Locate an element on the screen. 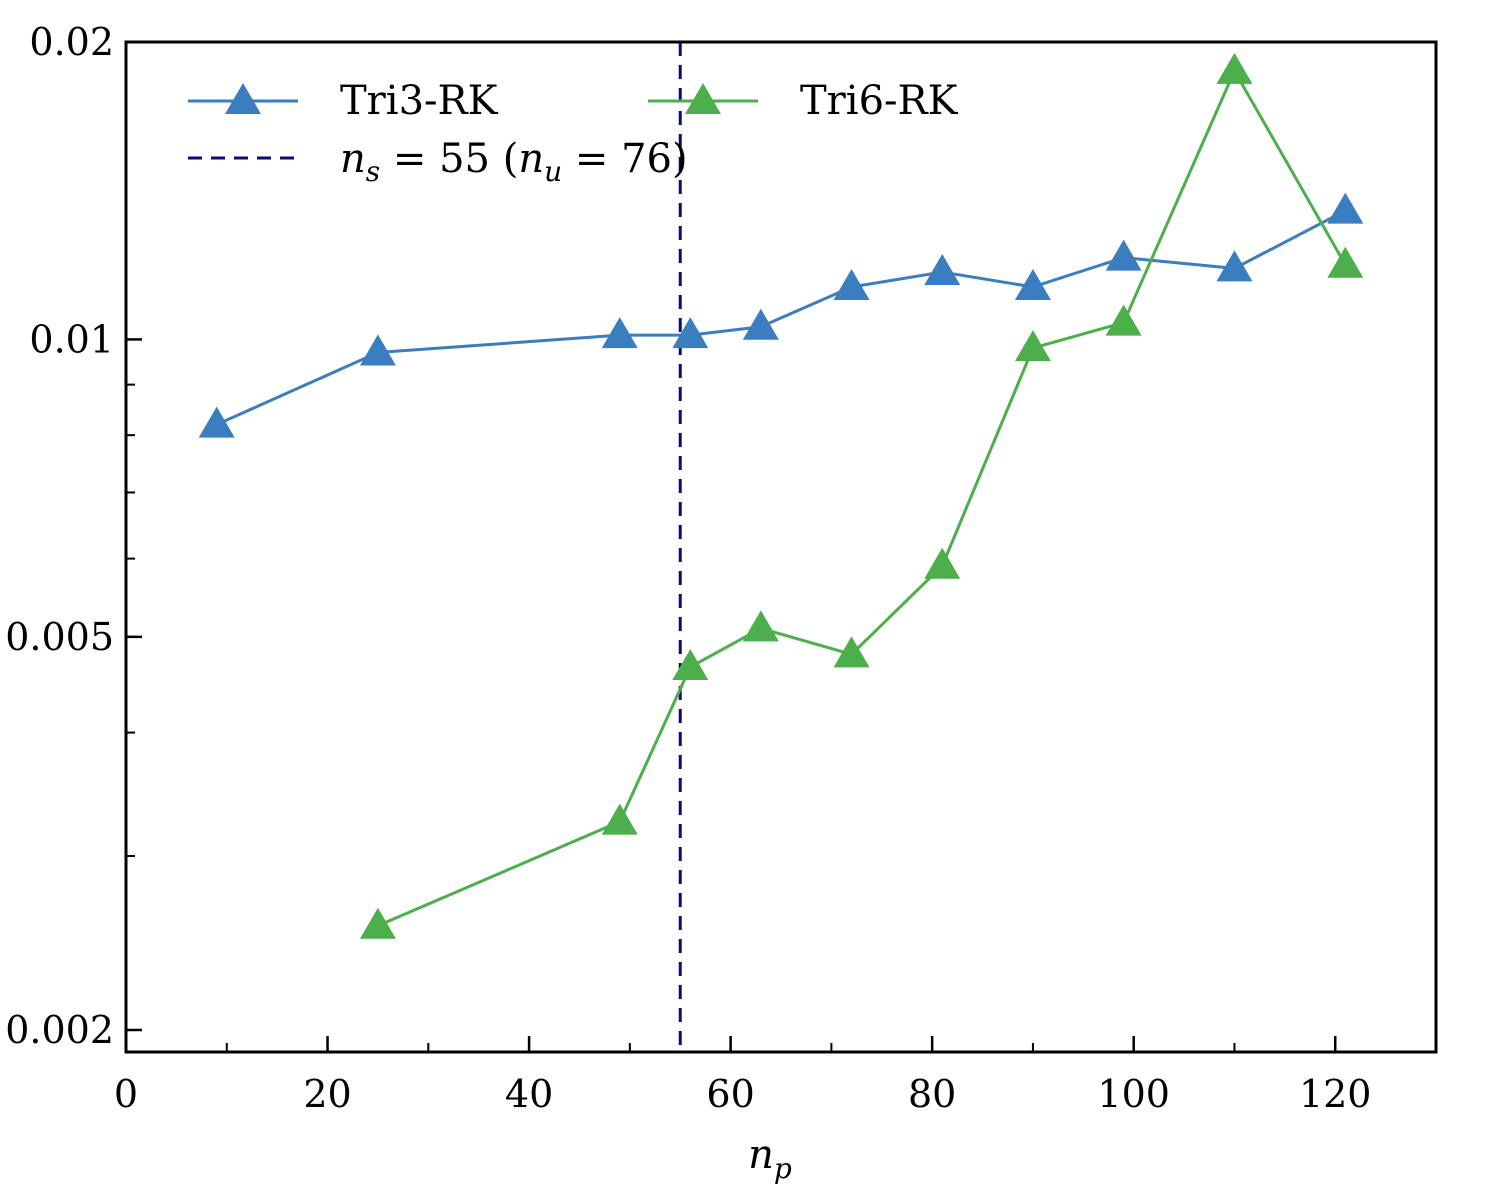  legend-label-tri3: Tri3-RK is located at coordinates (419, 101).